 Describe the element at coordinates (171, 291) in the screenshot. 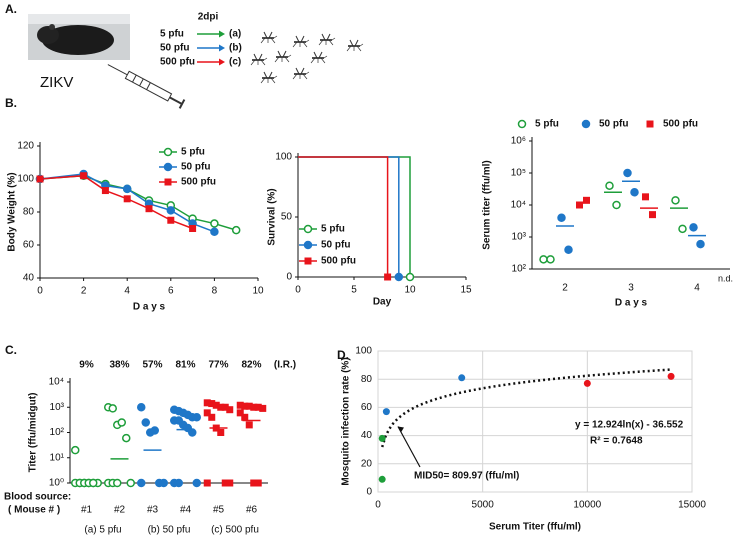

I see `x-tick-label: 6` at that location.